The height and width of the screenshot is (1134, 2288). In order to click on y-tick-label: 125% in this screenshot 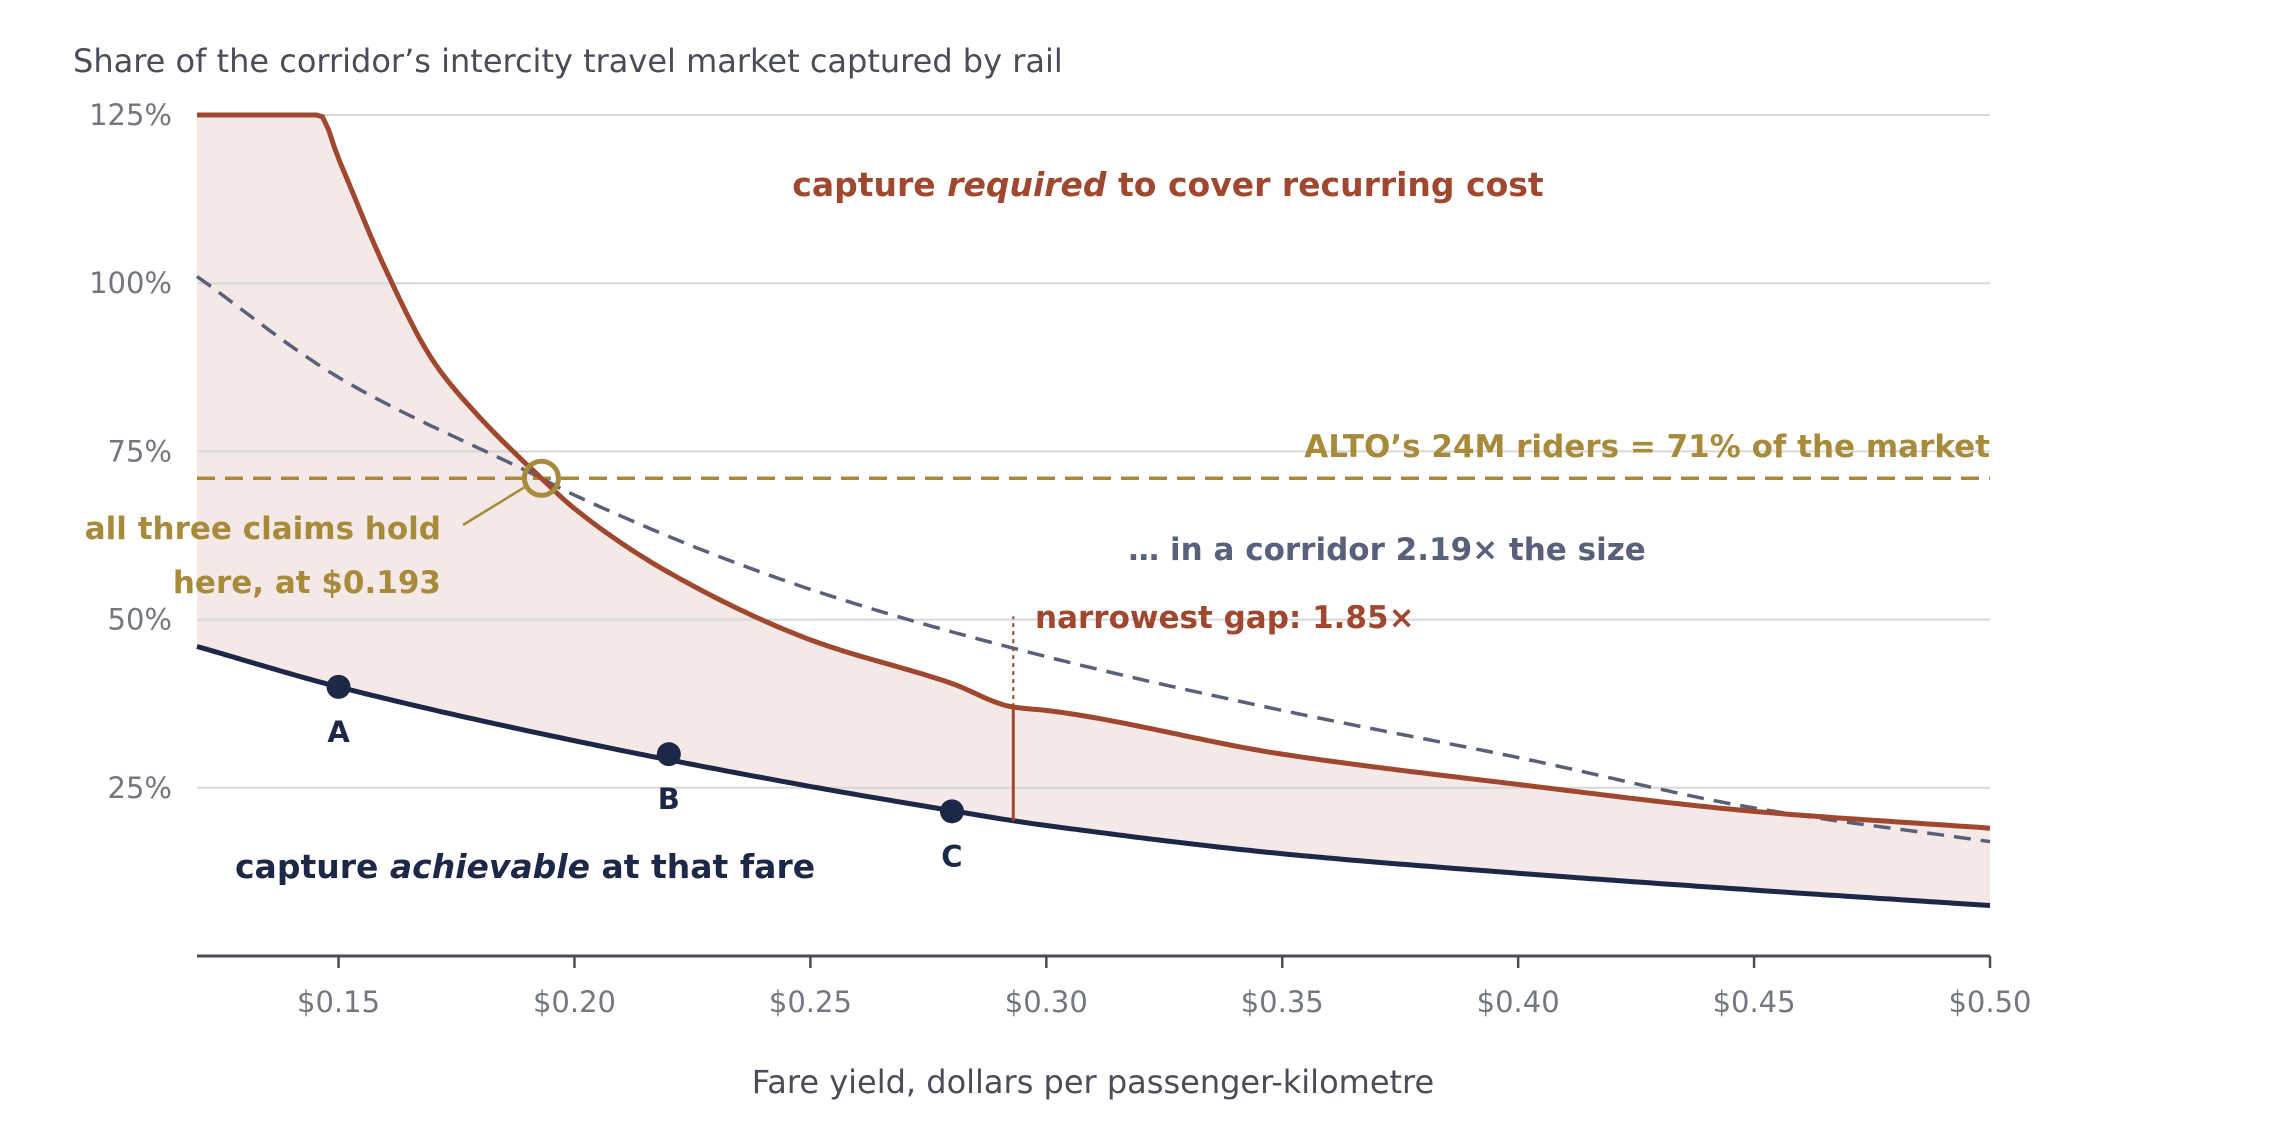, I will do `click(130, 115)`.